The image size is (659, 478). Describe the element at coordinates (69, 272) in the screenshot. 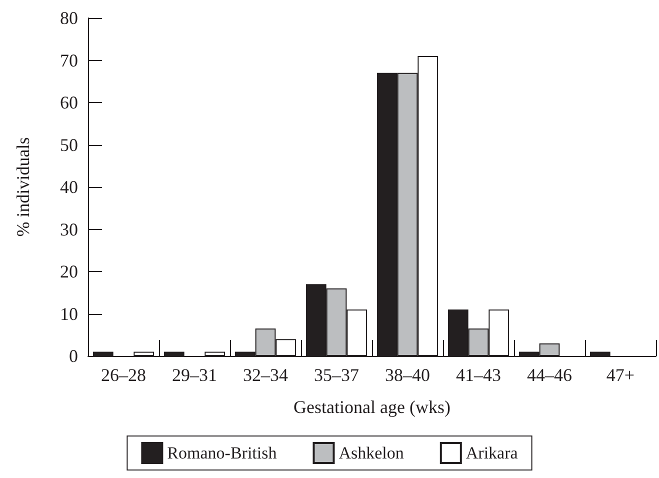

I see `y-tick-label: 20` at that location.